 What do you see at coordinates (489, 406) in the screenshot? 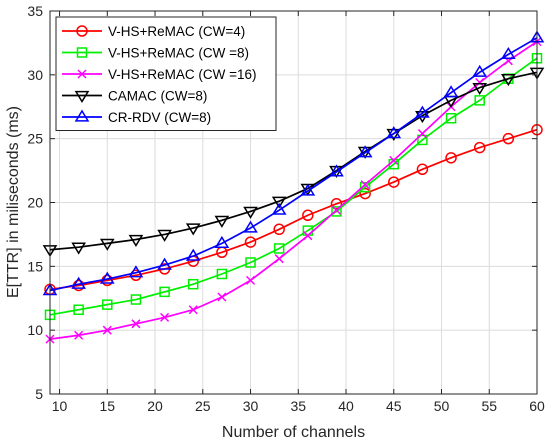
I see `x-tick-label: 55` at bounding box center [489, 406].